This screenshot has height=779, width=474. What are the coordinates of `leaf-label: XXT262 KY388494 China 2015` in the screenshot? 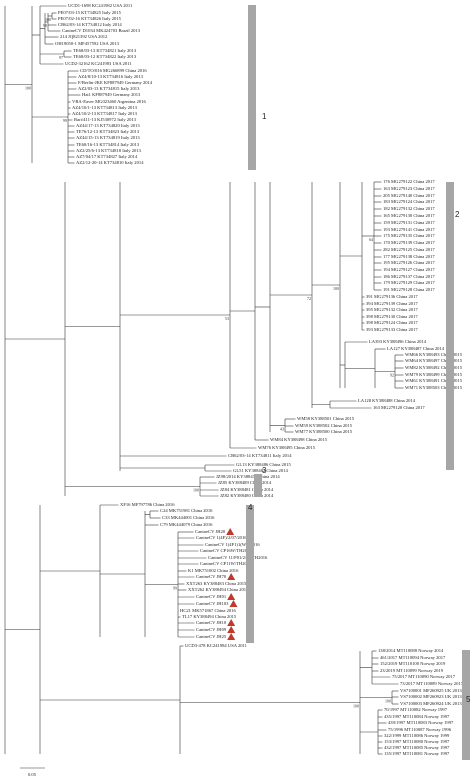 It's located at (218, 589).